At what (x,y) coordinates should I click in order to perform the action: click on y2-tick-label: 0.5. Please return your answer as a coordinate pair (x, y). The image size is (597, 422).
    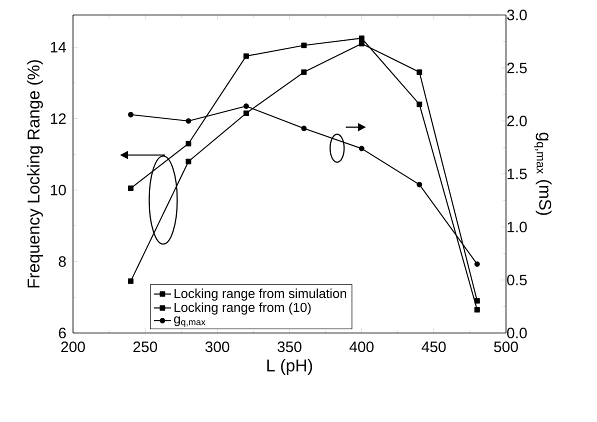
    Looking at the image, I should click on (517, 280).